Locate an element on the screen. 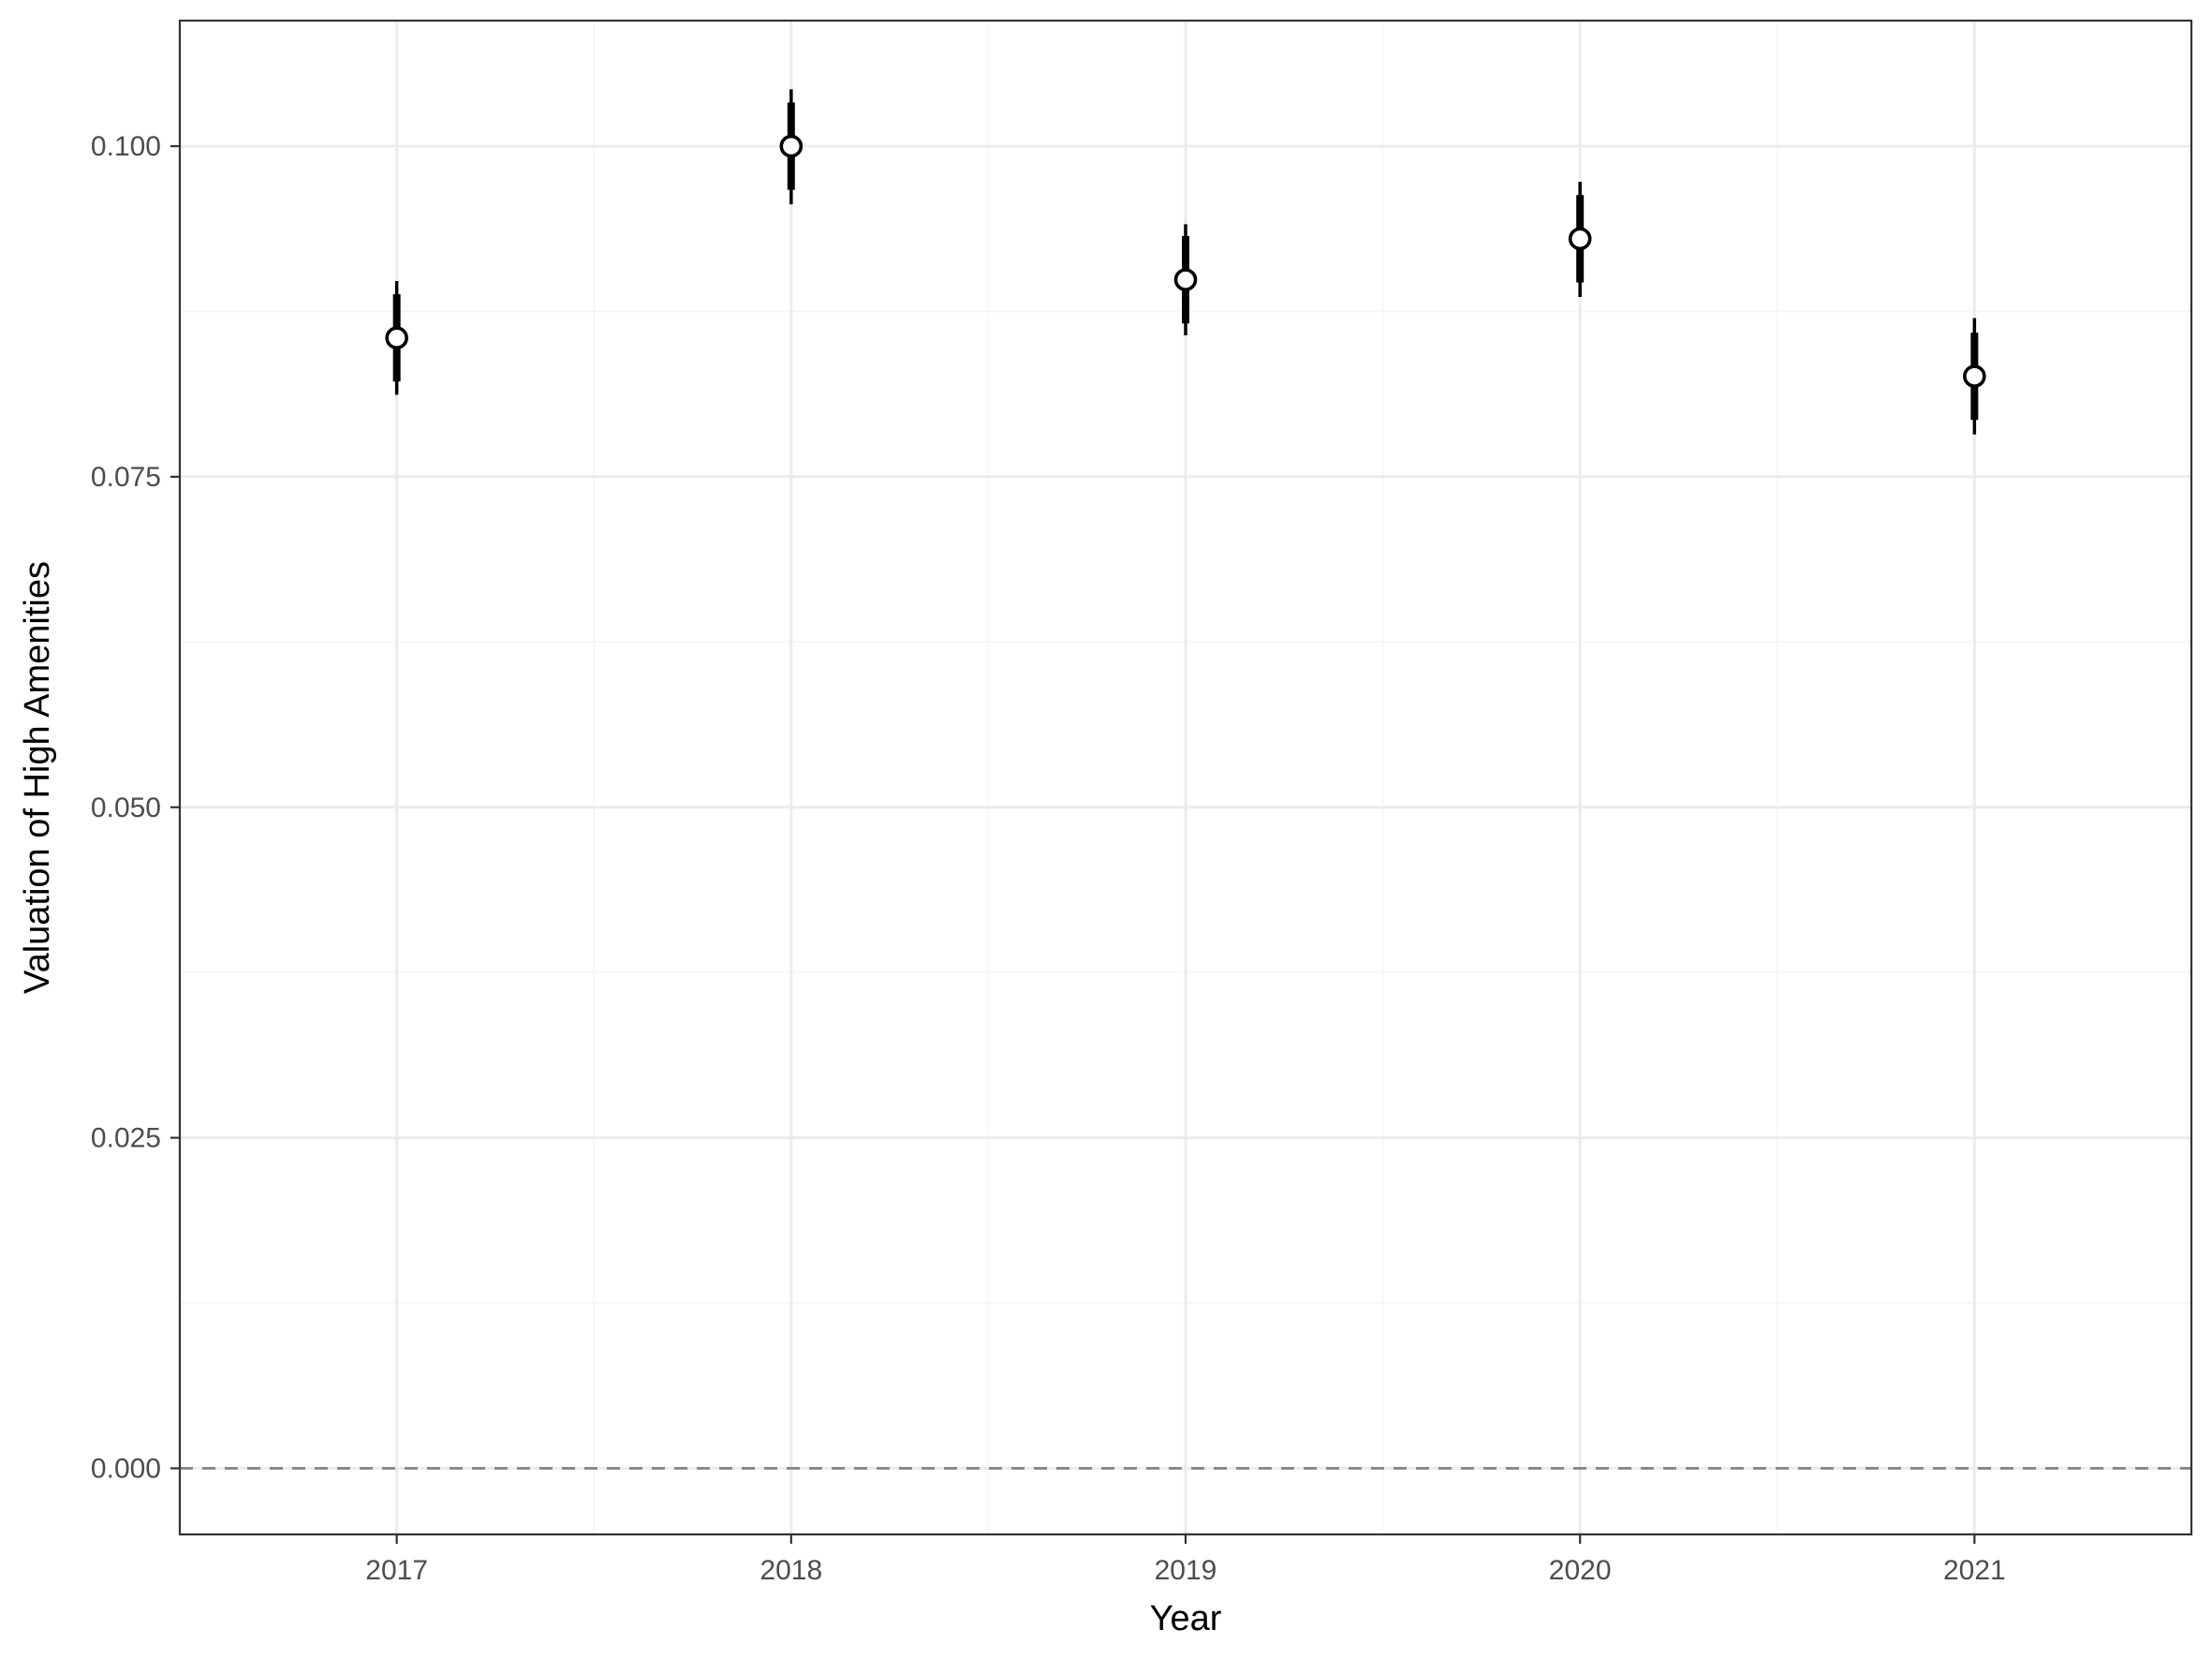  data-point-2021 is located at coordinates (1974, 376).